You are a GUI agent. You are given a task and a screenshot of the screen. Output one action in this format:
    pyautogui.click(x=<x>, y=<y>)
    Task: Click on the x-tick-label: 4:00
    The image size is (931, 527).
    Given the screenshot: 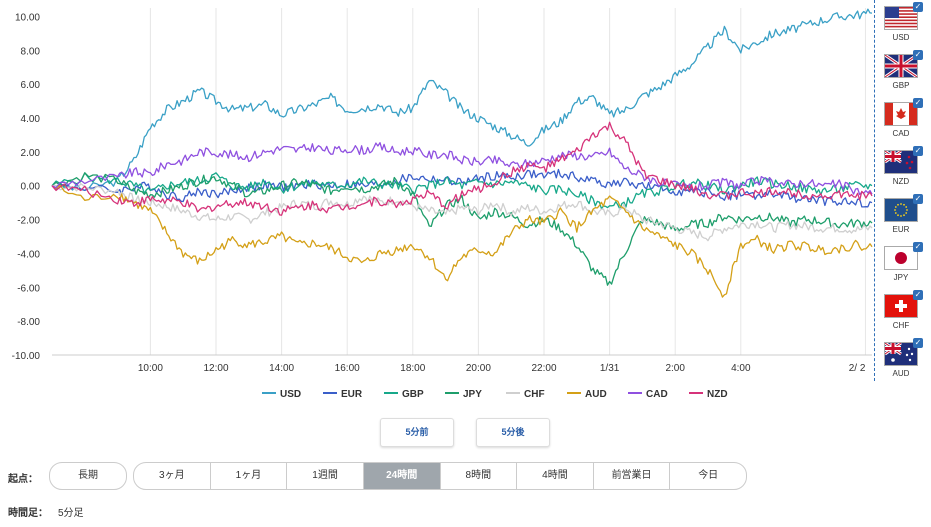 What is the action you would take?
    pyautogui.click(x=741, y=368)
    